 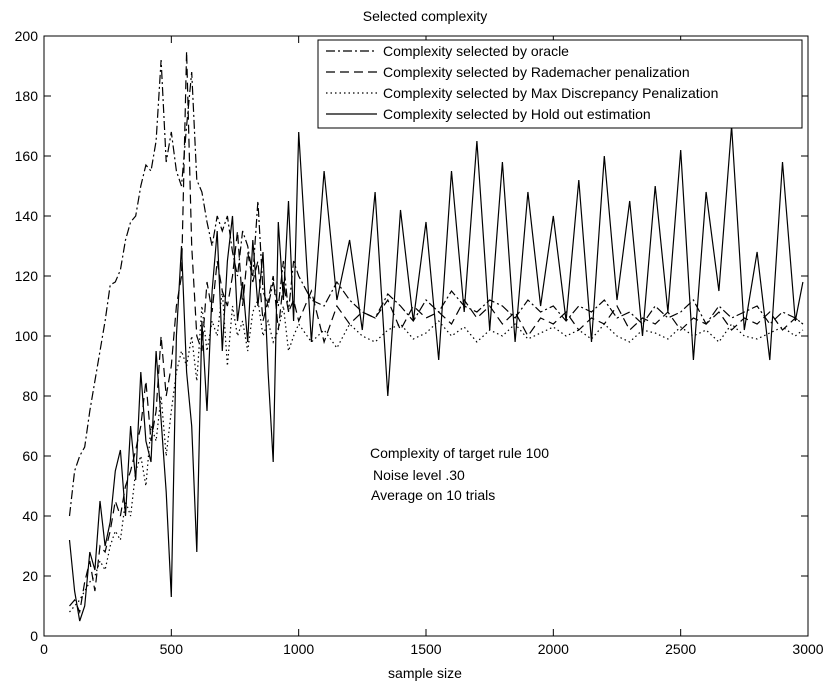 What do you see at coordinates (27, 216) in the screenshot?
I see `y-tick-label: 140` at bounding box center [27, 216].